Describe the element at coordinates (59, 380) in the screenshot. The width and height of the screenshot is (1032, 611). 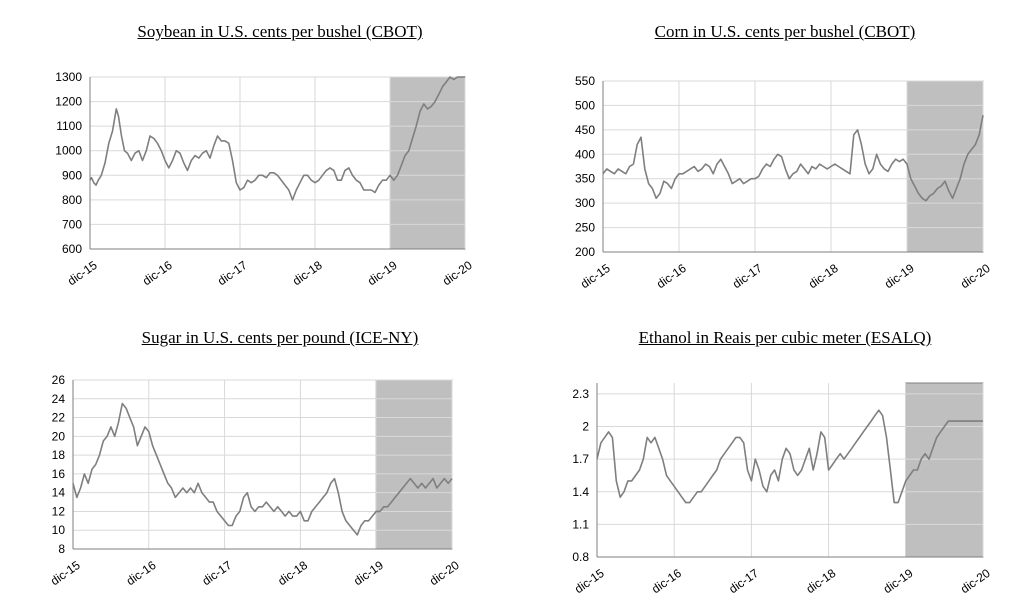
I see `y-tick-label: 26` at that location.